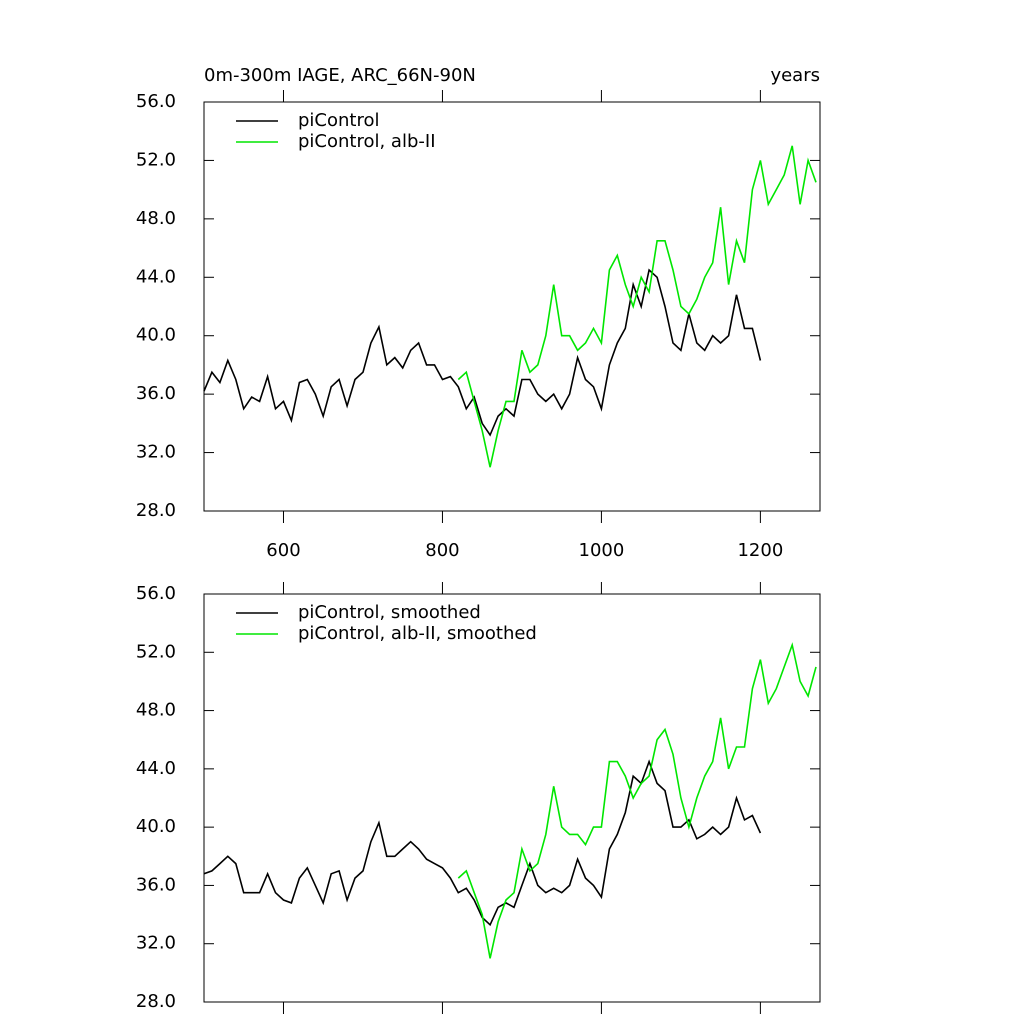 This screenshot has width=1024, height=1028. What do you see at coordinates (340, 75) in the screenshot?
I see `chart-title: 0m-300m IAGE, ARC_66N-90N` at bounding box center [340, 75].